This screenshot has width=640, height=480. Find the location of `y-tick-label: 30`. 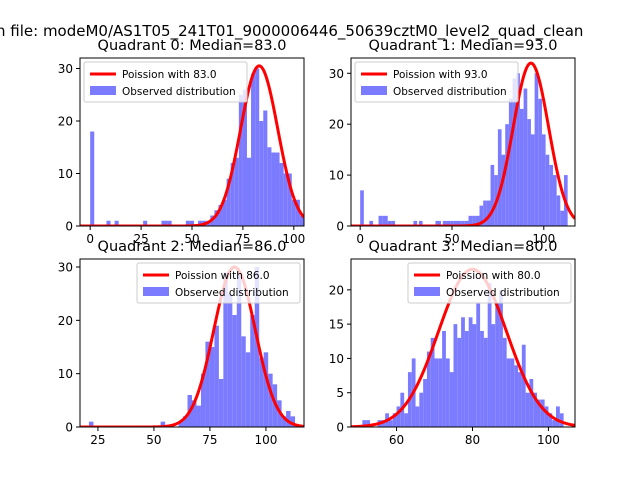

y-tick-label: 30 is located at coordinates (65, 69).